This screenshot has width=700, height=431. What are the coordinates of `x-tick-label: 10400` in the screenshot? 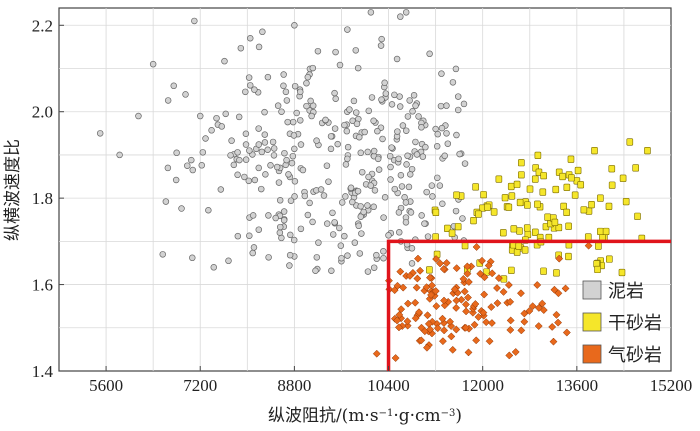 It's located at (388, 385).